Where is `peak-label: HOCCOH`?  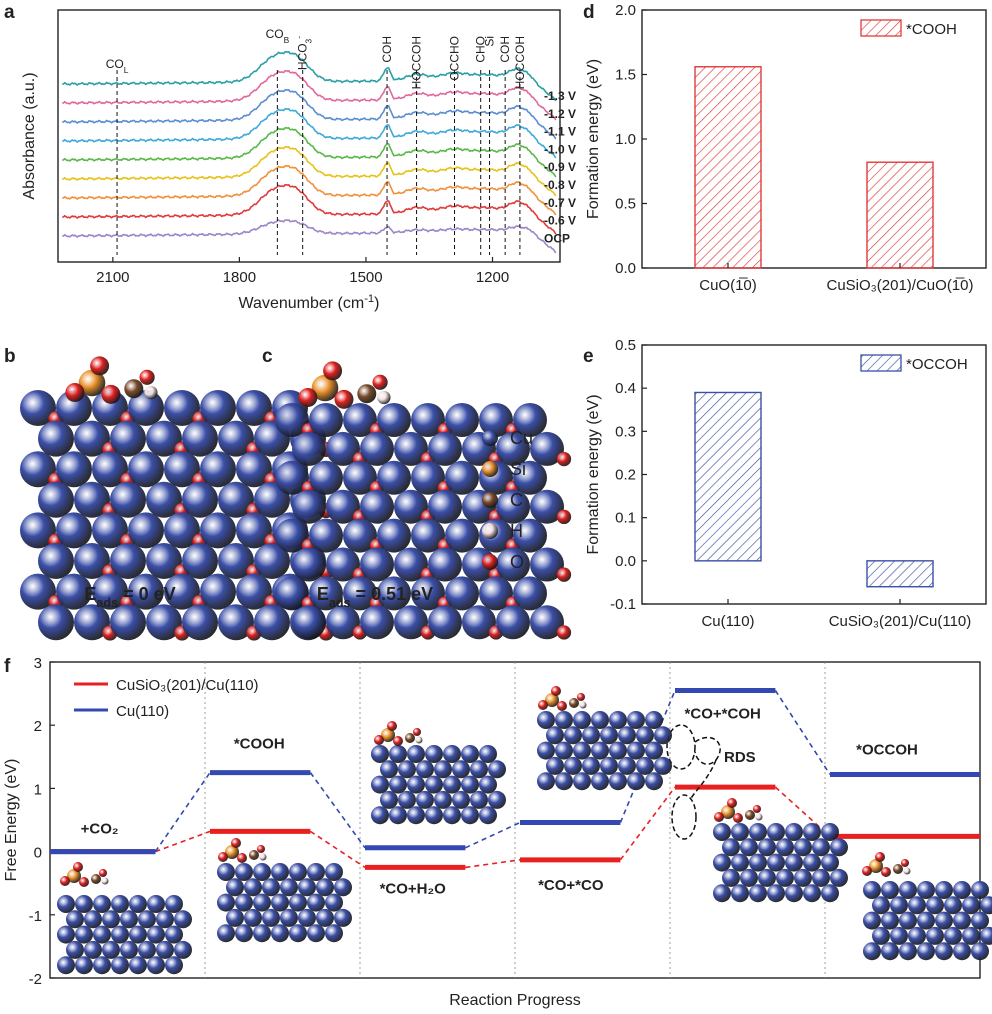
peak-label: HOCCOH is located at coordinates (520, 62).